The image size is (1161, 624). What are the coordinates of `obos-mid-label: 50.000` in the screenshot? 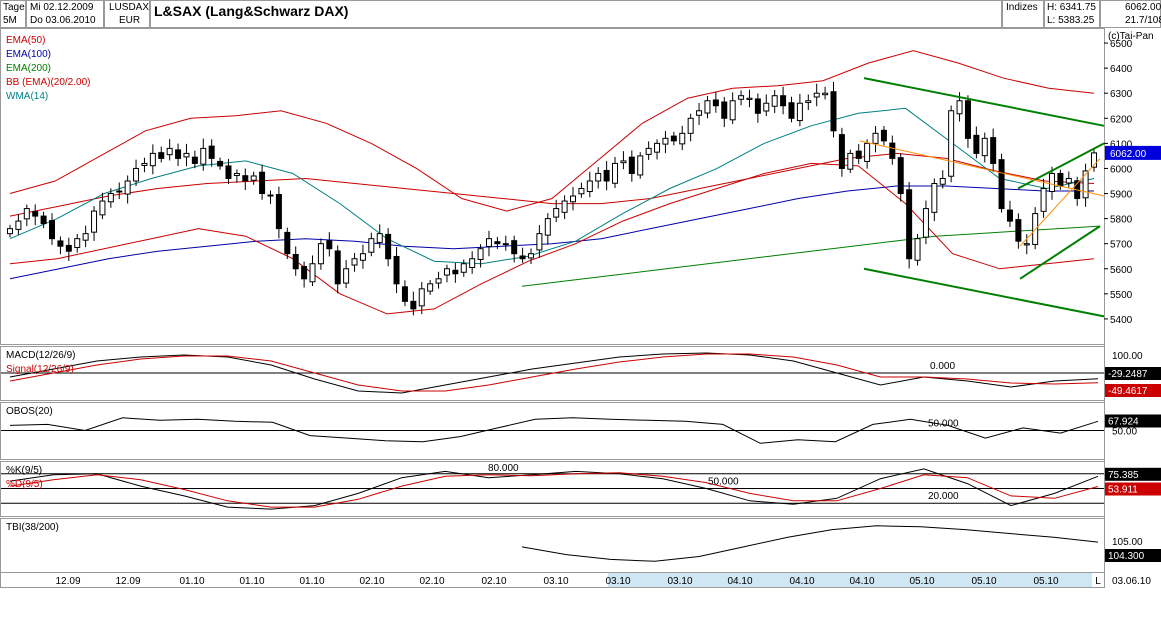 It's located at (943, 424).